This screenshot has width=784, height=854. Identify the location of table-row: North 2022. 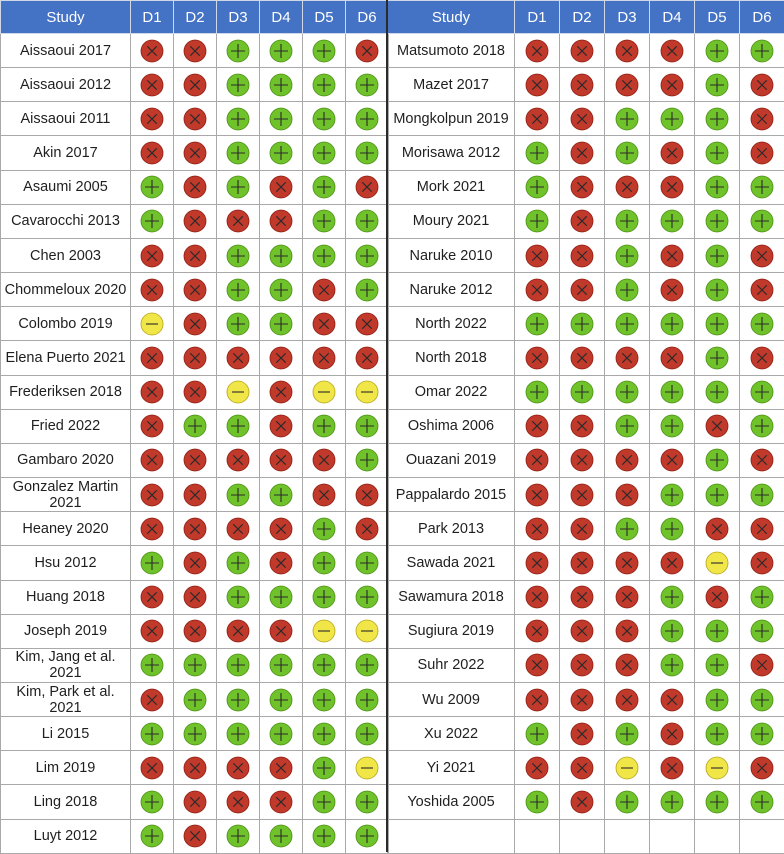
(586, 324).